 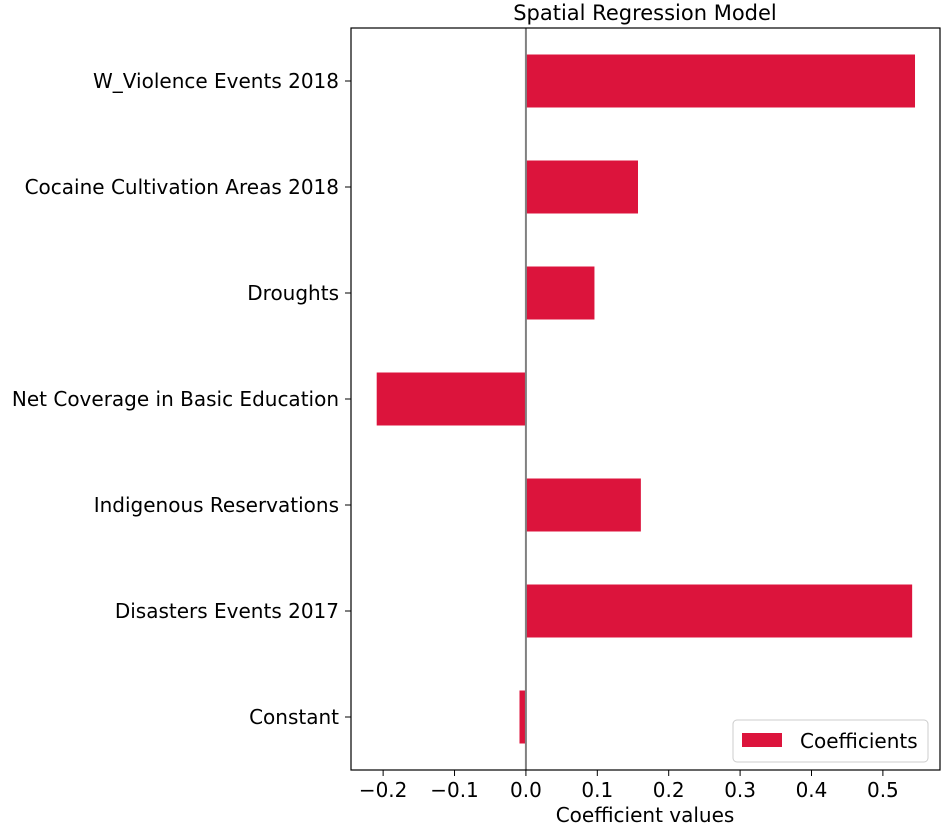 I want to click on x-tick-label: 0.5, so click(x=883, y=790).